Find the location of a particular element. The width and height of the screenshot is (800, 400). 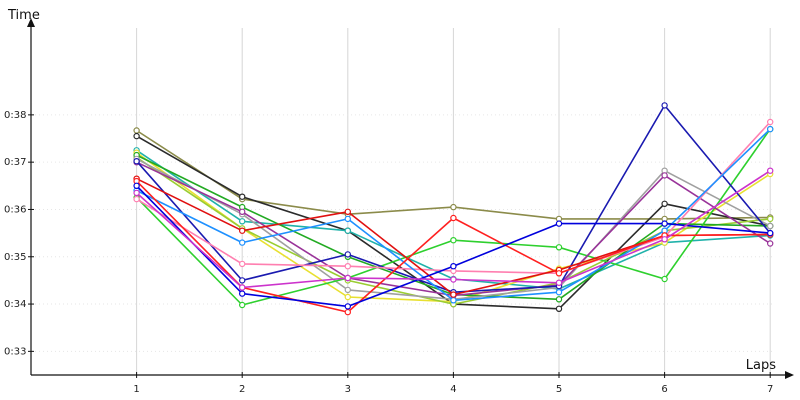

x-tick-label-2: 2 is located at coordinates (242, 389).